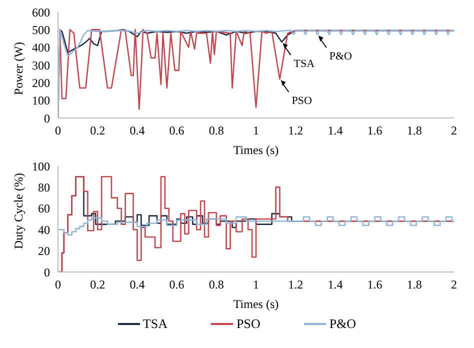 Image resolution: width=474 pixels, height=348 pixels. Describe the element at coordinates (41, 29) in the screenshot. I see `y-tick-label: 500` at that location.